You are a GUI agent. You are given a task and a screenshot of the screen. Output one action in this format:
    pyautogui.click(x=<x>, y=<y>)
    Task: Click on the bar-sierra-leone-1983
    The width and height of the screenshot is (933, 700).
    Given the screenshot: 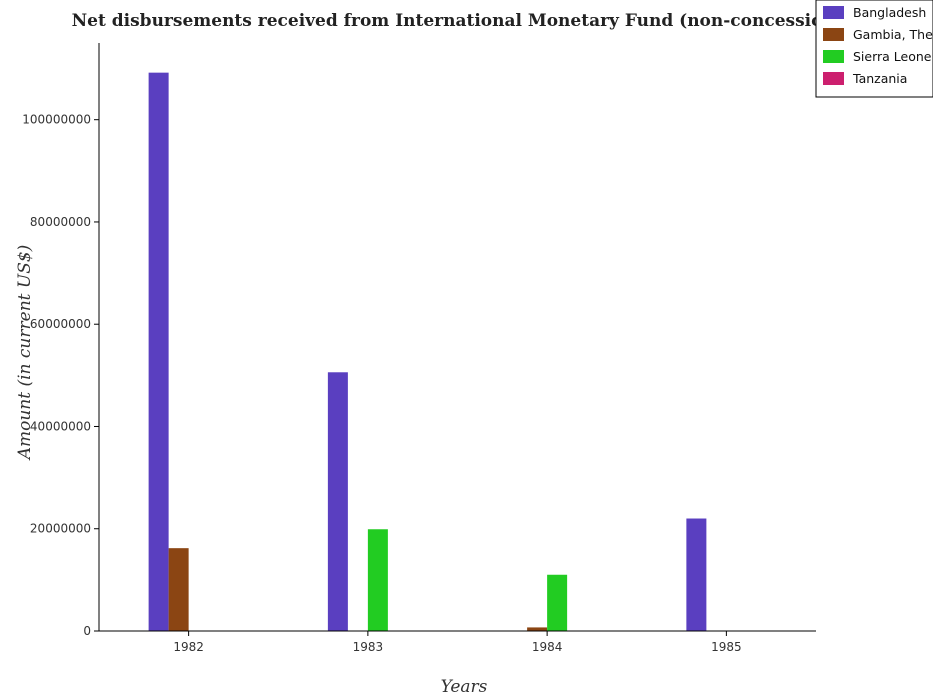 What is the action you would take?
    pyautogui.click(x=377, y=580)
    